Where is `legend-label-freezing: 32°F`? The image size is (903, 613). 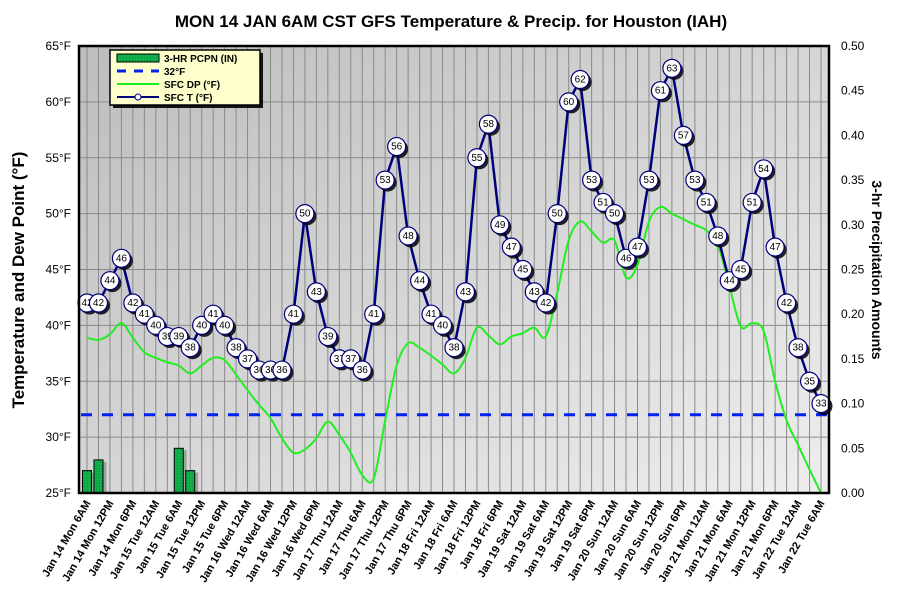 legend-label-freezing: 32°F is located at coordinates (174, 72).